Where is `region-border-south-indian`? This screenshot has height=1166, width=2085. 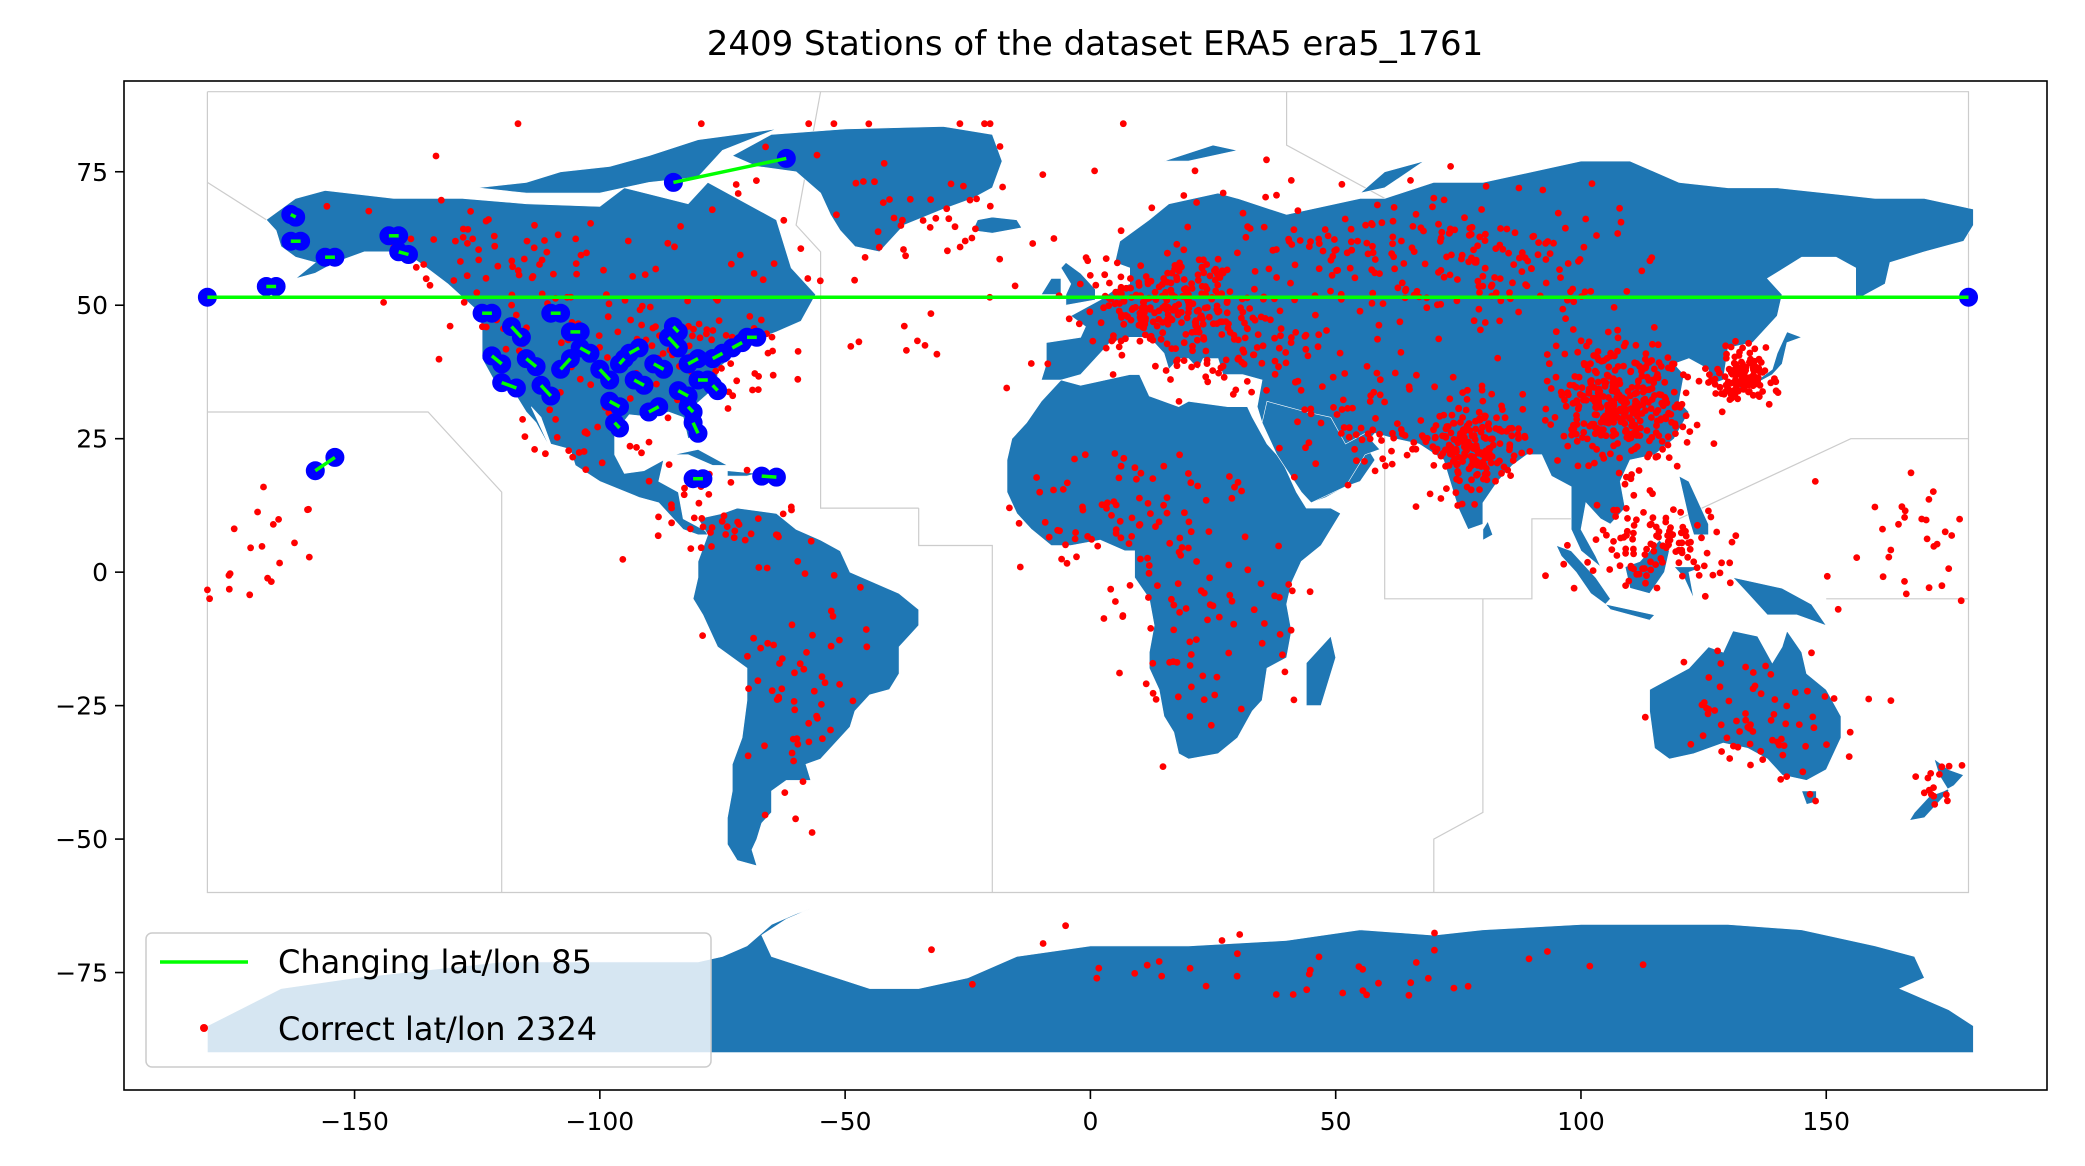 region-border-south-indian is located at coordinates (1458, 745).